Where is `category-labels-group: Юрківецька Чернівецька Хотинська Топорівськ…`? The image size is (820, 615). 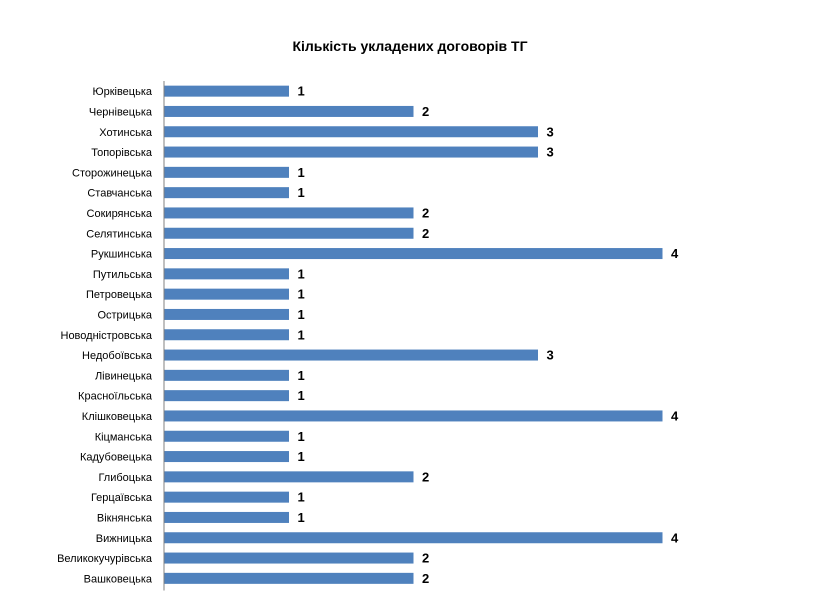
category-labels-group: Юрківецька Чернівецька Хотинська Топорівськ… is located at coordinates (105, 335).